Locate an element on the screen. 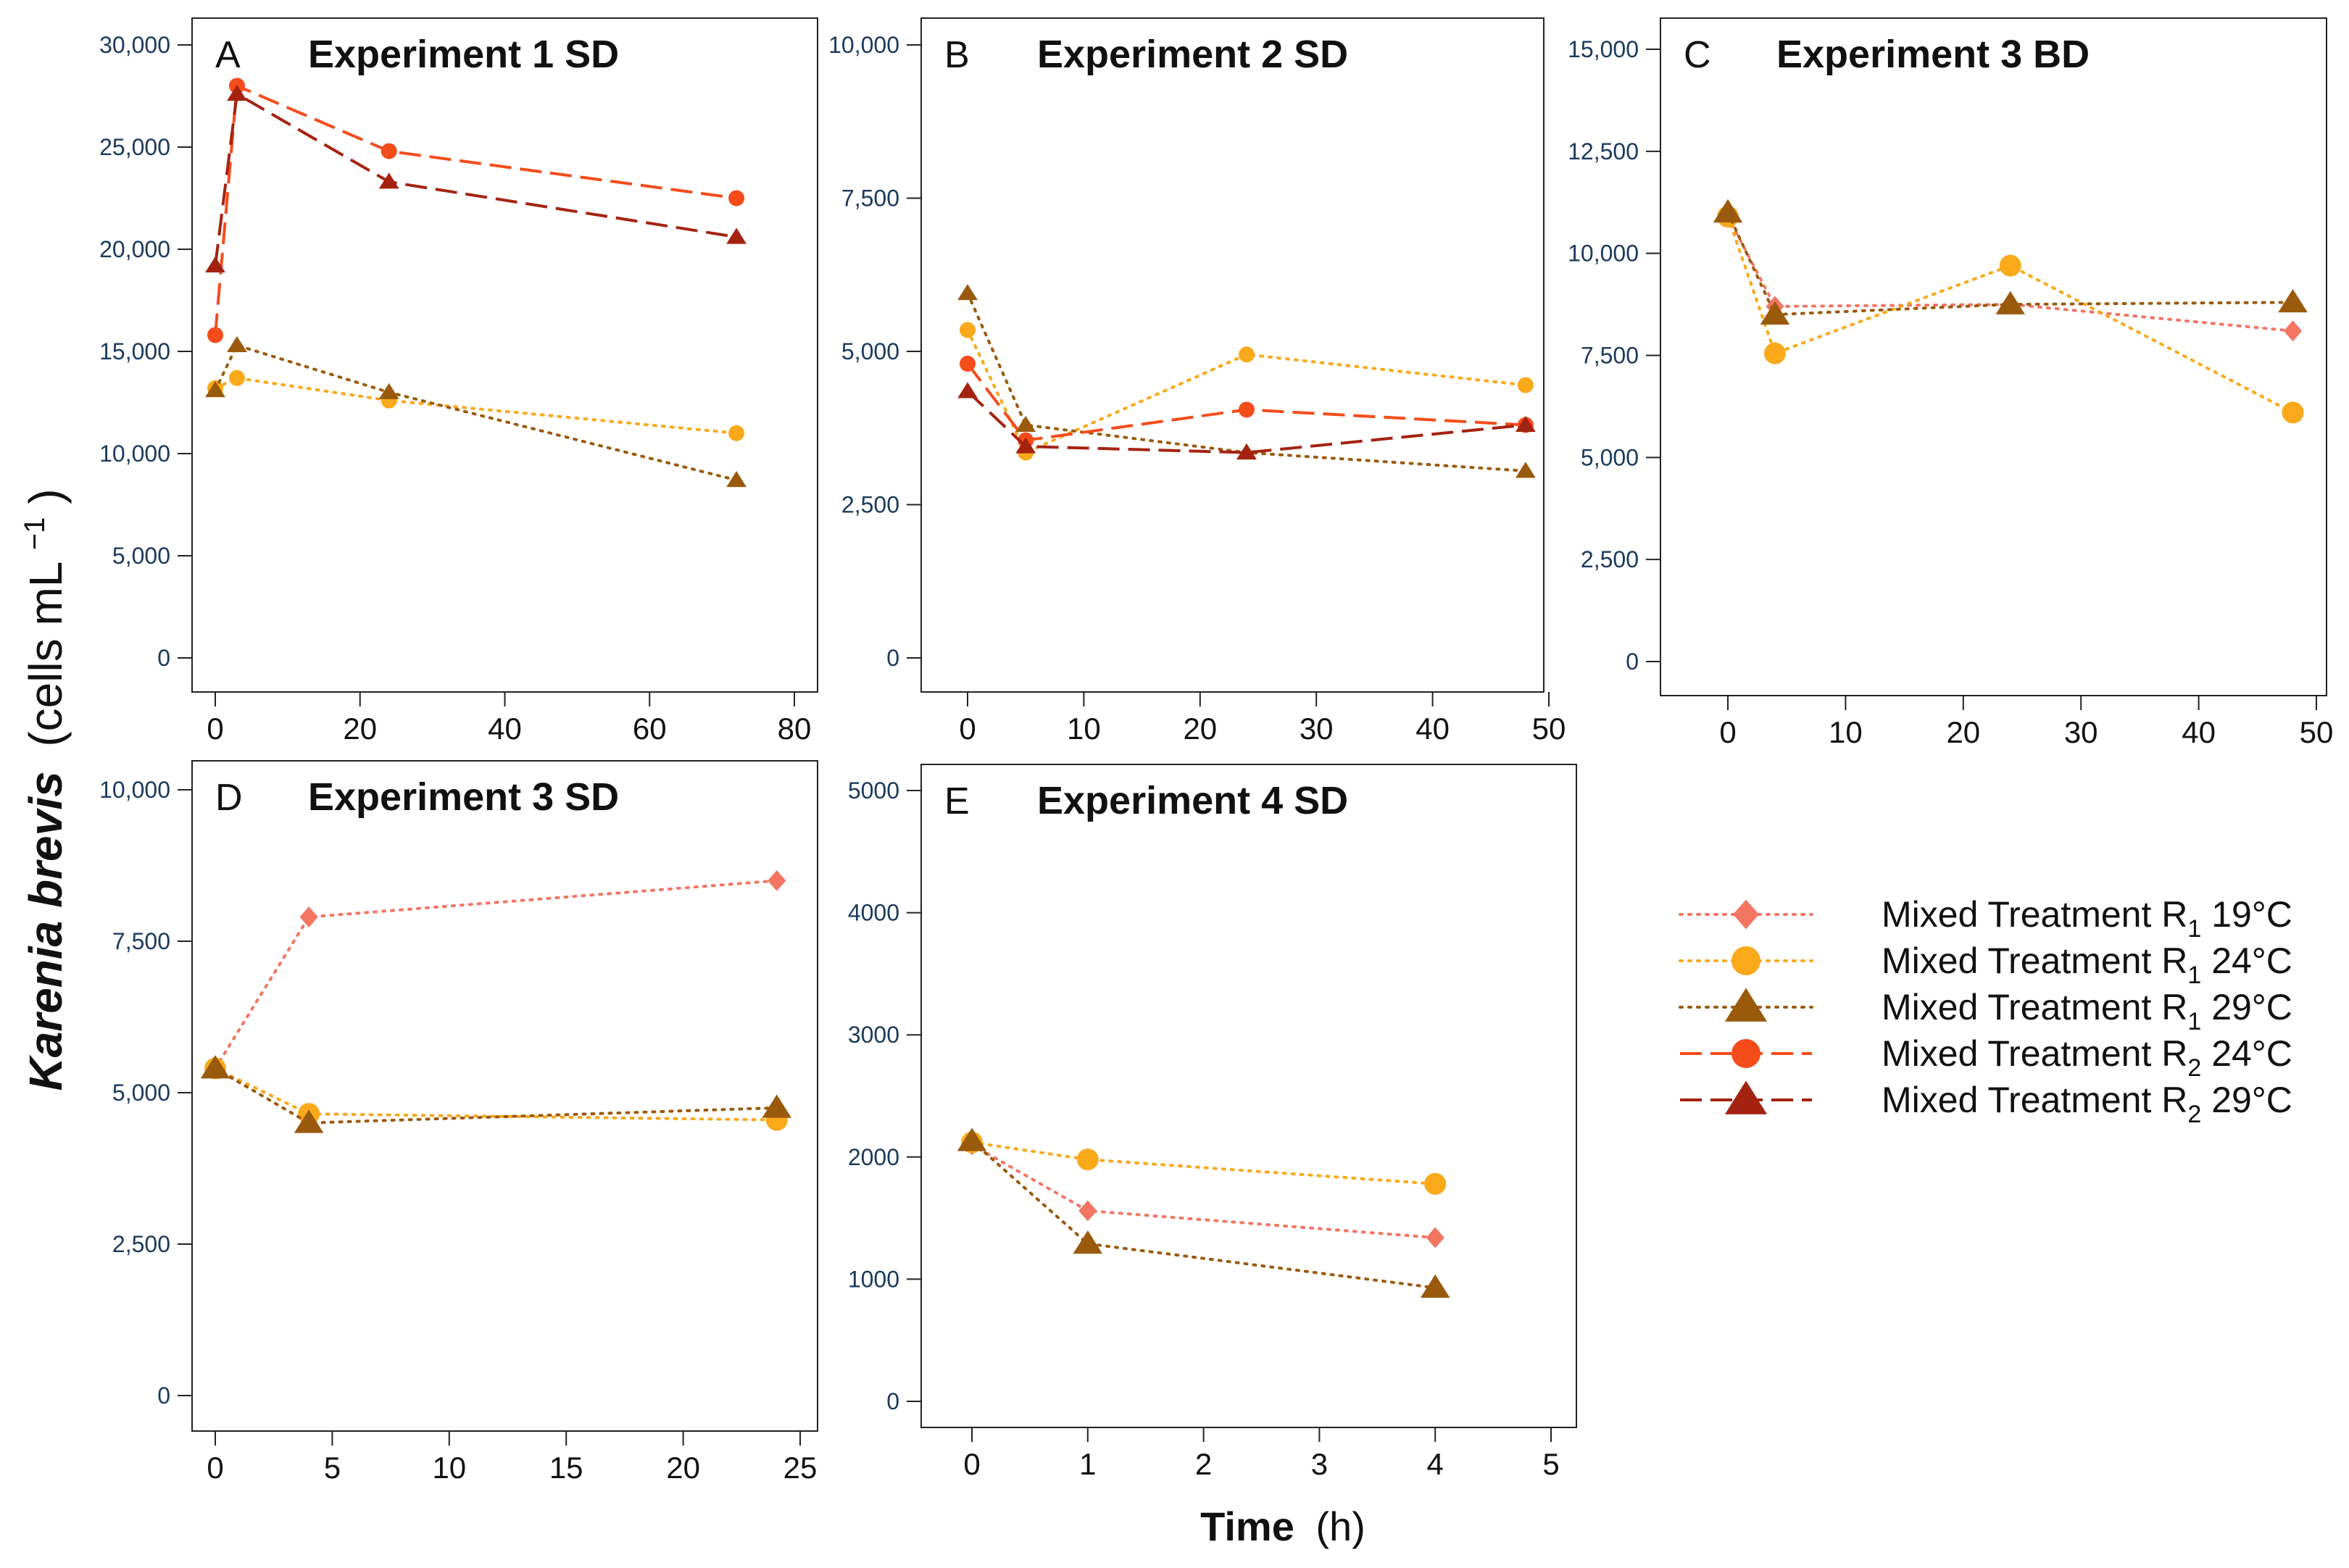 The image size is (2349, 1568). panel-a-xtick-label: 40 is located at coordinates (505, 729).